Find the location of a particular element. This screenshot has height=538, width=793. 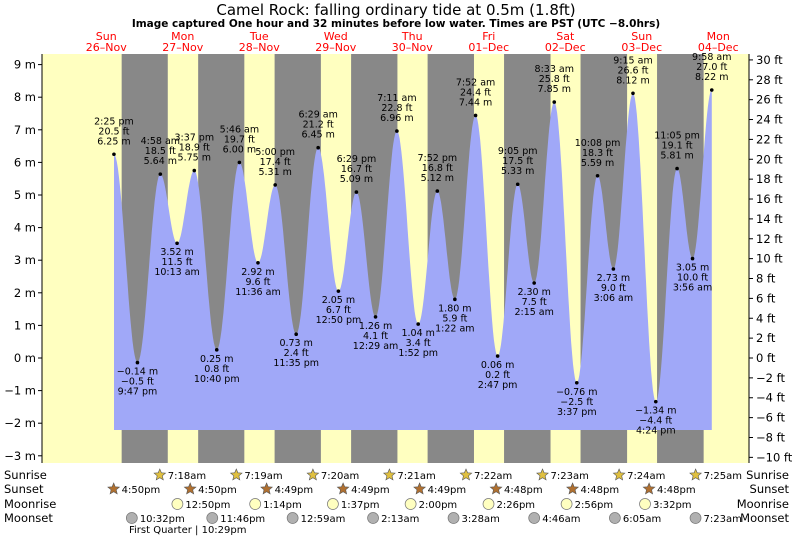

tide-label-line: 4:58 am is located at coordinates (160, 141).